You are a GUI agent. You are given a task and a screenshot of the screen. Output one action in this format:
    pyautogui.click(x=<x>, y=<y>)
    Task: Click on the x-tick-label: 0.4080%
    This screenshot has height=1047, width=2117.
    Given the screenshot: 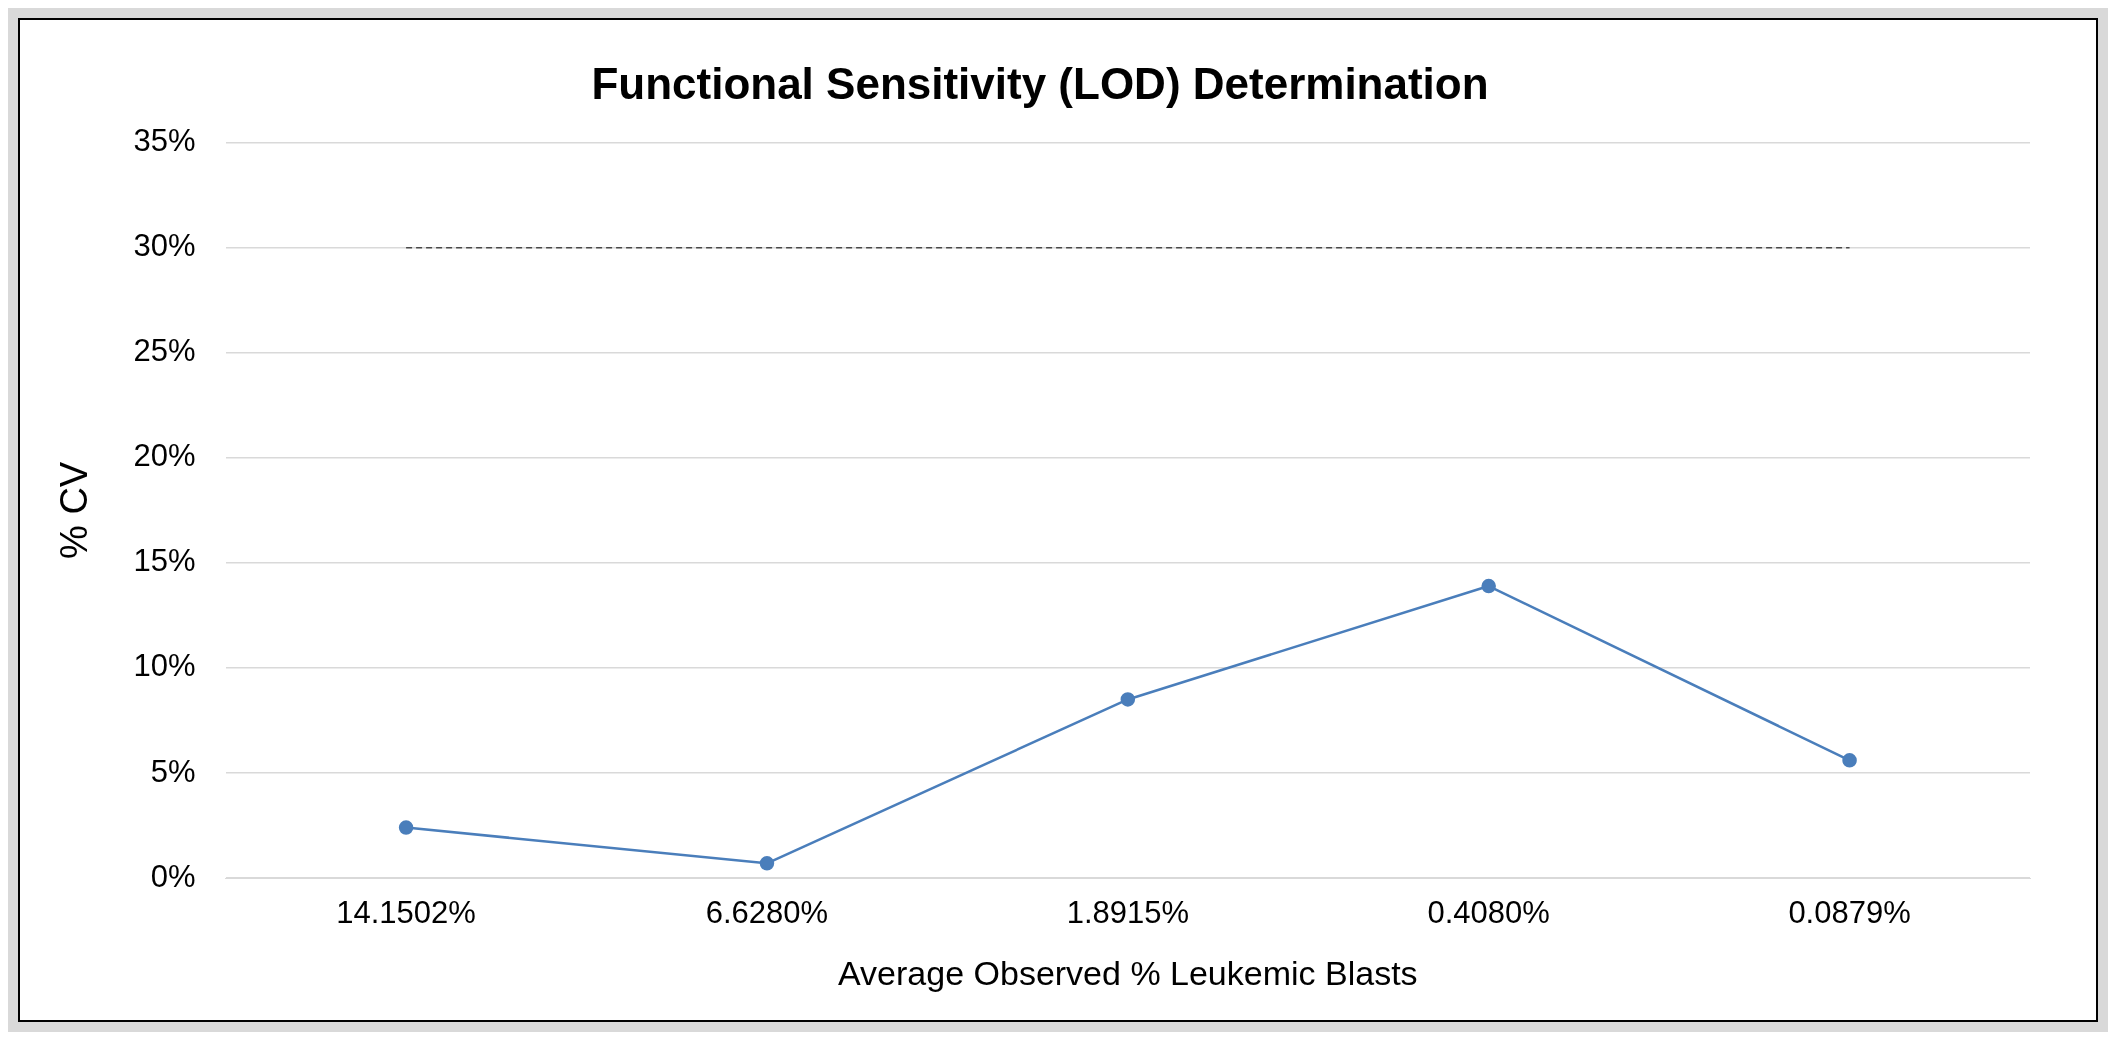 What is the action you would take?
    pyautogui.click(x=1488, y=913)
    